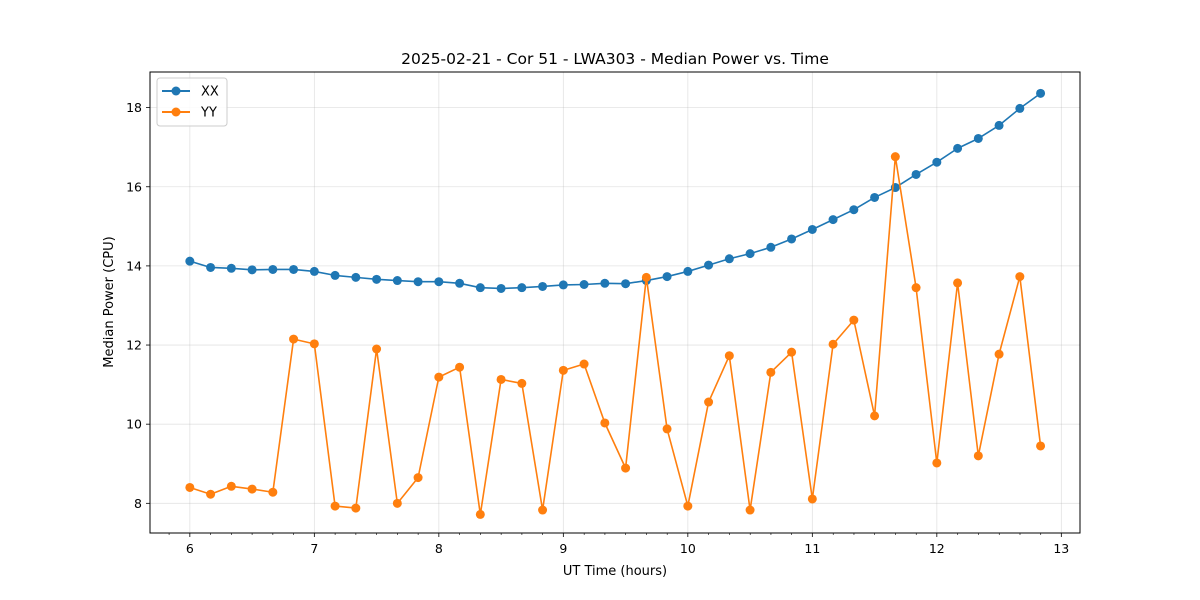  Describe the element at coordinates (563, 548) in the screenshot. I see `x-tick-label: 9` at that location.